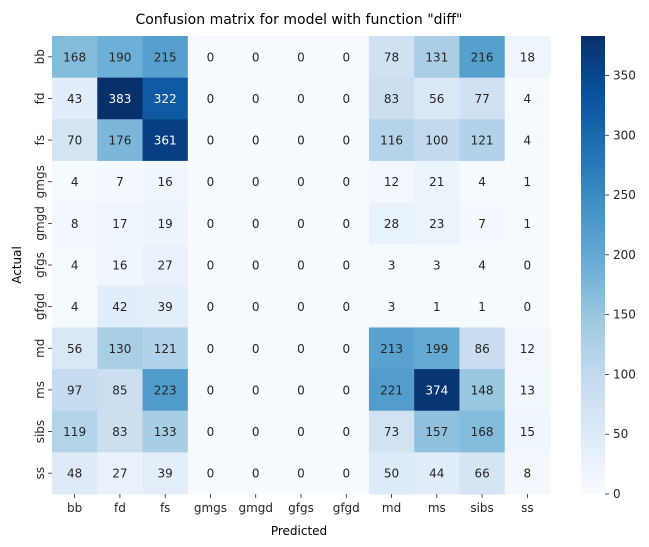  What do you see at coordinates (624, 195) in the screenshot?
I see `colorbar-tick-label: 250` at bounding box center [624, 195].